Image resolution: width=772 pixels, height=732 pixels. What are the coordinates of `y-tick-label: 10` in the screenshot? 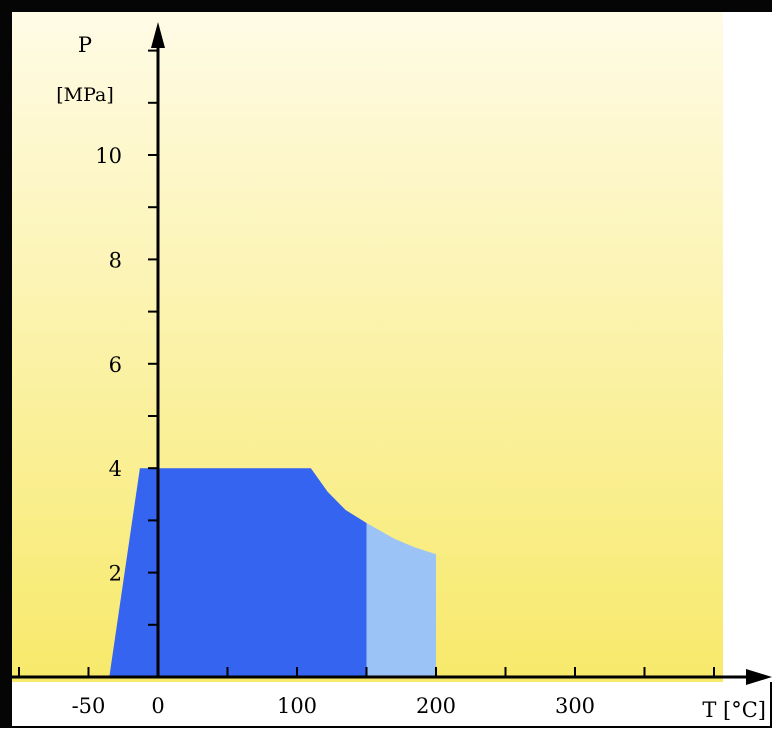 It's located at (108, 156).